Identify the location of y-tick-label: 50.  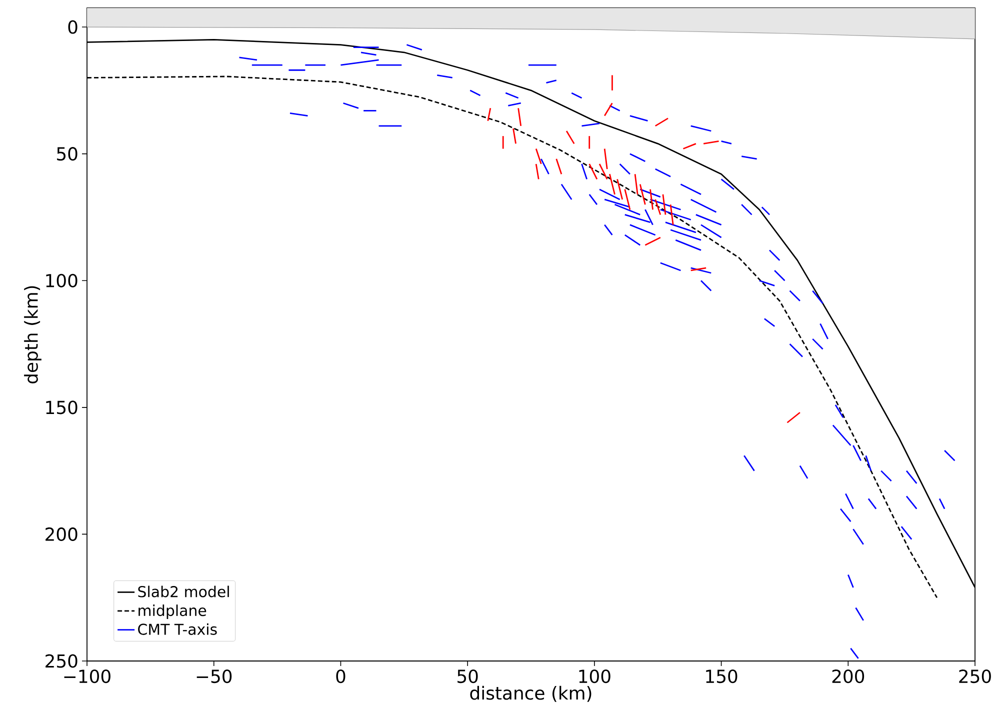
(67, 154).